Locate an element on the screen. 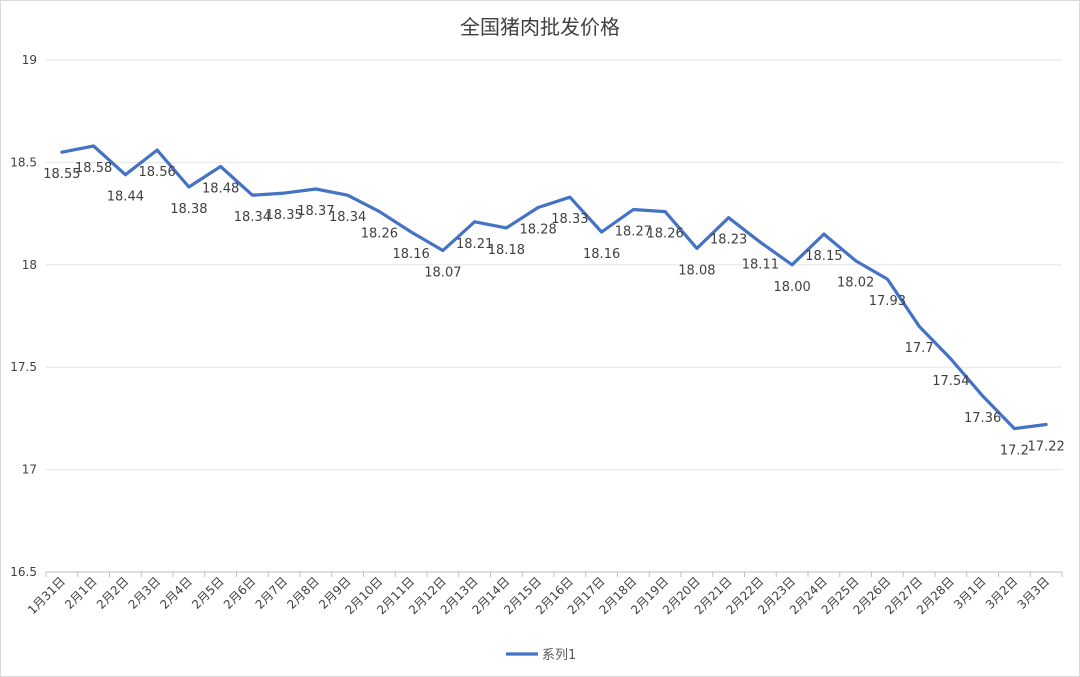  legend-label: 系列1 is located at coordinates (559, 655).